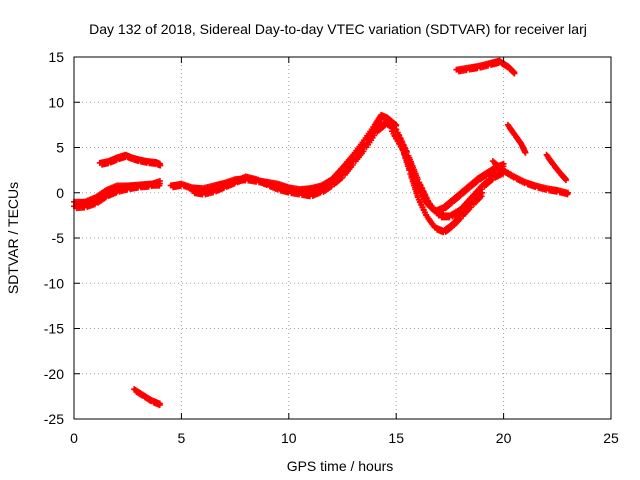 The height and width of the screenshot is (480, 640). What do you see at coordinates (147, 397) in the screenshot?
I see `series-track-bottom` at bounding box center [147, 397].